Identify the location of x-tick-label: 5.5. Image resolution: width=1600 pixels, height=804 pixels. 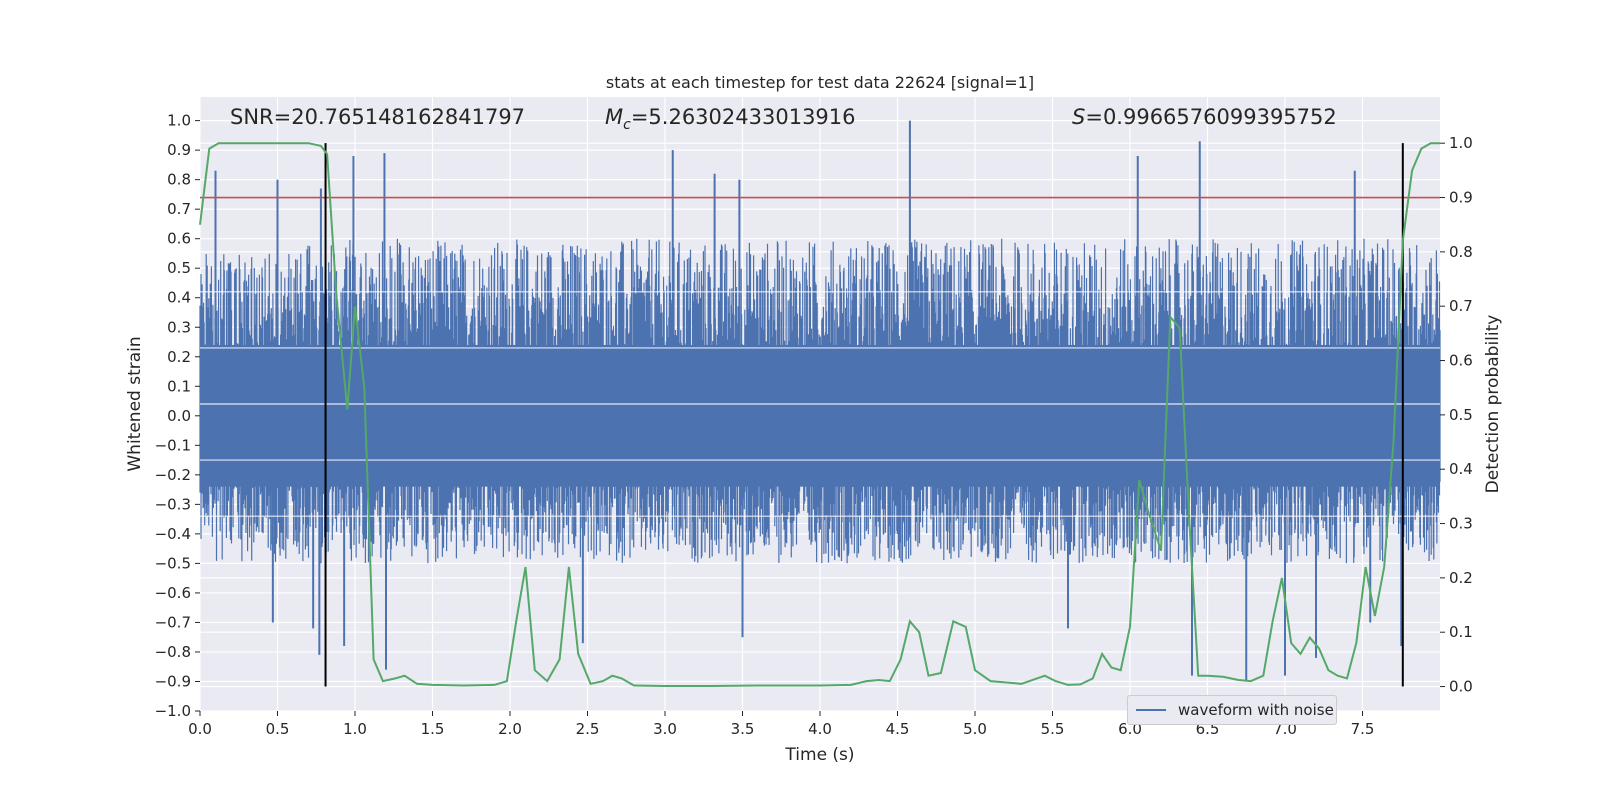
(1053, 729).